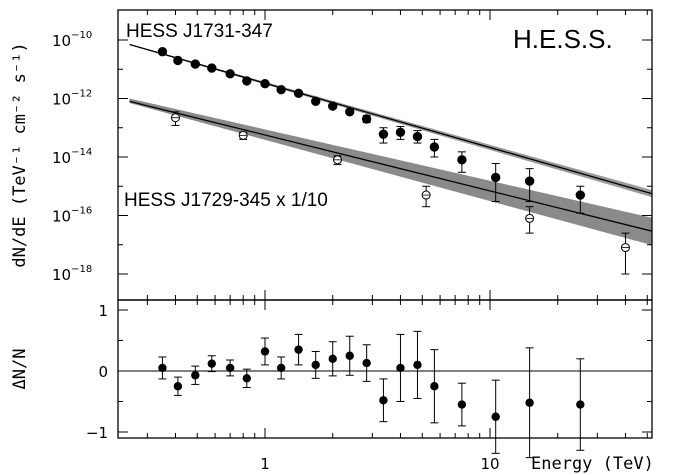  I want to click on y-tick-label: 10−10, so click(72, 40).